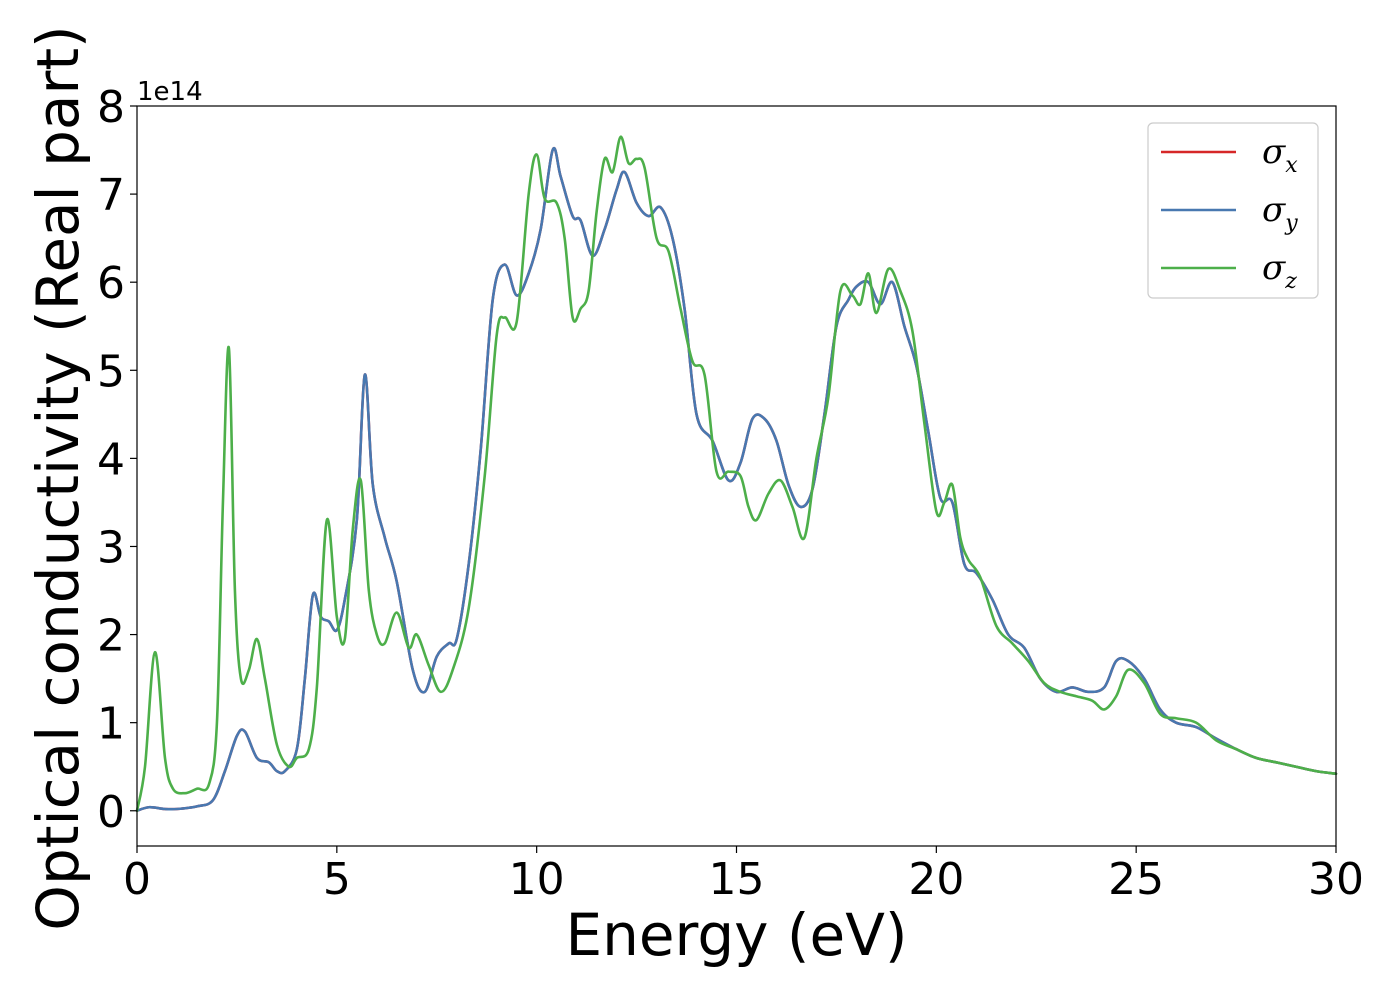 Image resolution: width=1400 pixels, height=1000 pixels. I want to click on y-tick-label: 4, so click(111, 459).